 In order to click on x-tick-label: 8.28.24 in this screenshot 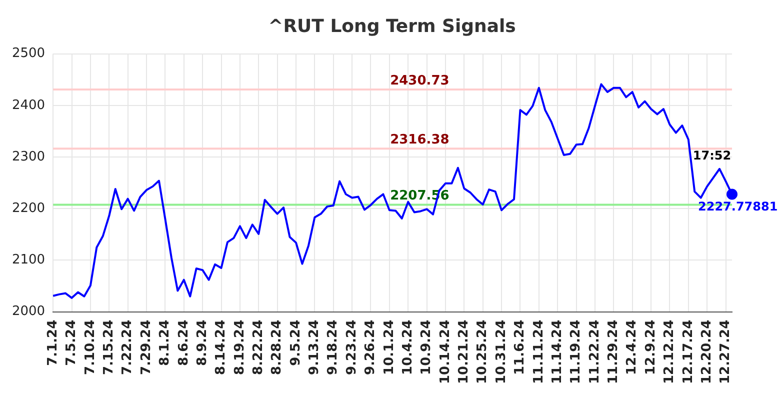, I will do `click(277, 347)`.